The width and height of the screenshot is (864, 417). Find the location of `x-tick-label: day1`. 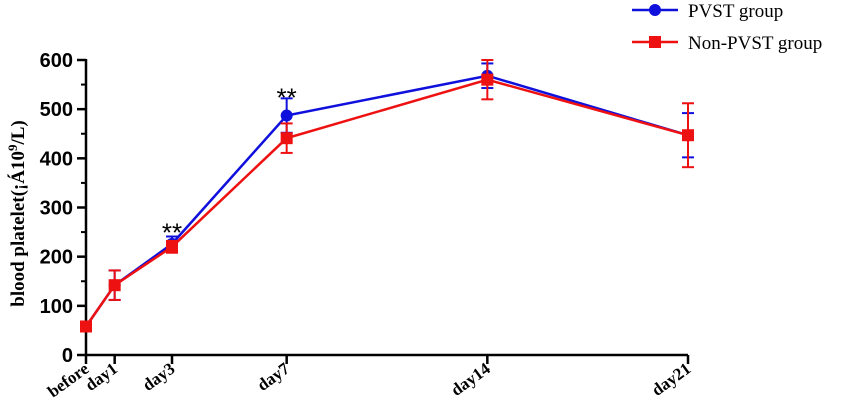

x-tick-label: day1 is located at coordinates (101, 377).